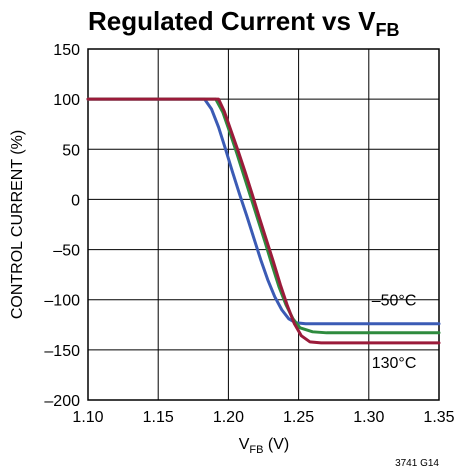 The image size is (455, 474). I want to click on y-tick-label: 0, so click(75, 200).